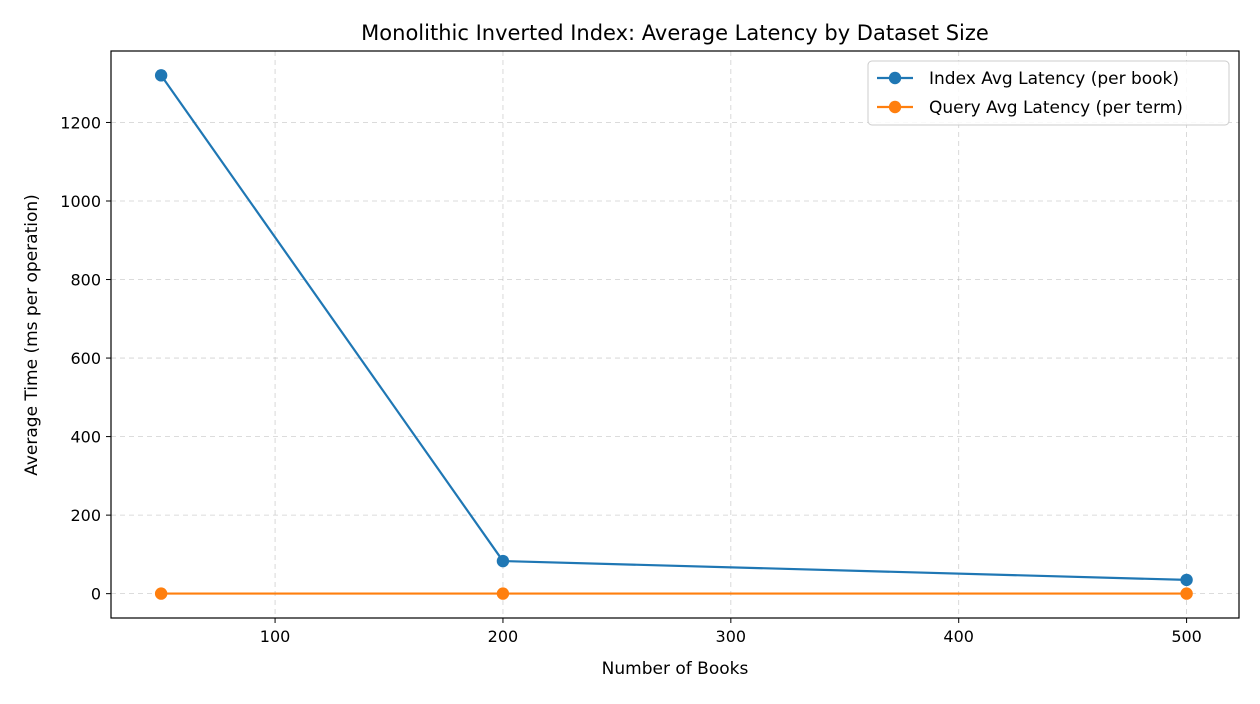 The height and width of the screenshot is (704, 1260). I want to click on y-tick-label: 1200, so click(80, 122).